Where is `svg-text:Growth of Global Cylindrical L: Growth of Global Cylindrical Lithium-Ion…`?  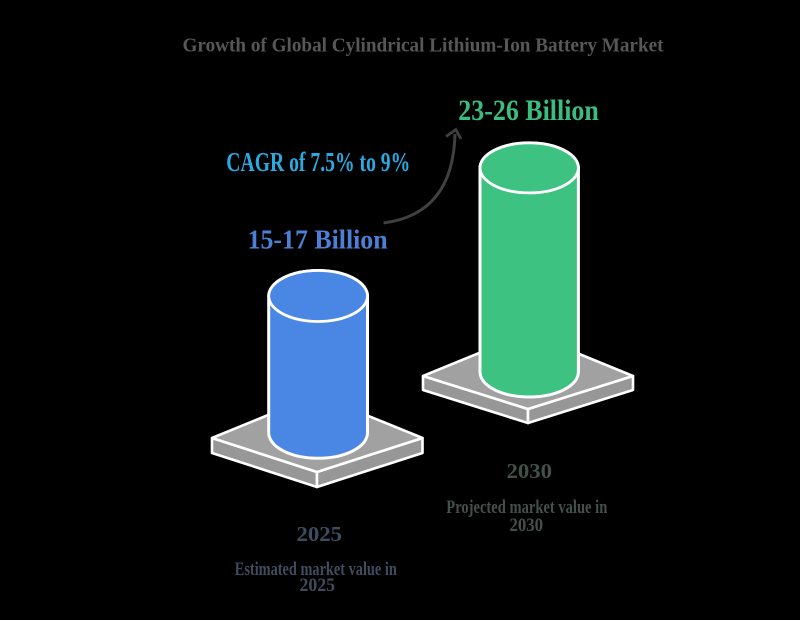
svg-text:Growth of Global Cylindrical L: Growth of Global Cylindrical Lithium-Ion… is located at coordinates (423, 45).